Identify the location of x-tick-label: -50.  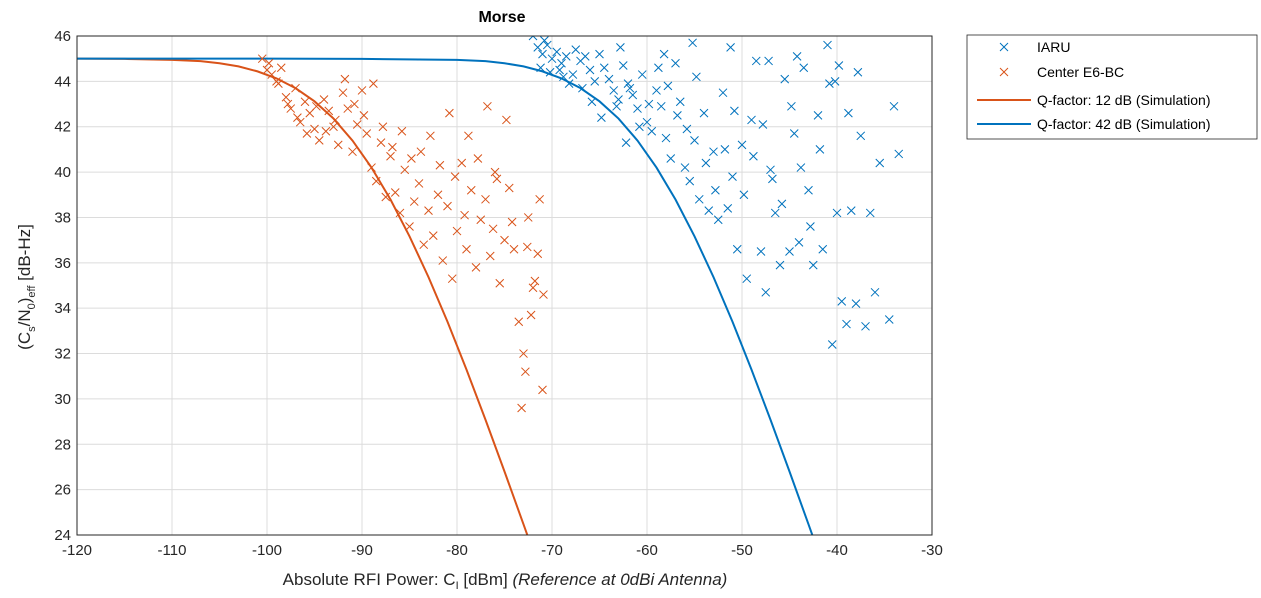
(742, 550).